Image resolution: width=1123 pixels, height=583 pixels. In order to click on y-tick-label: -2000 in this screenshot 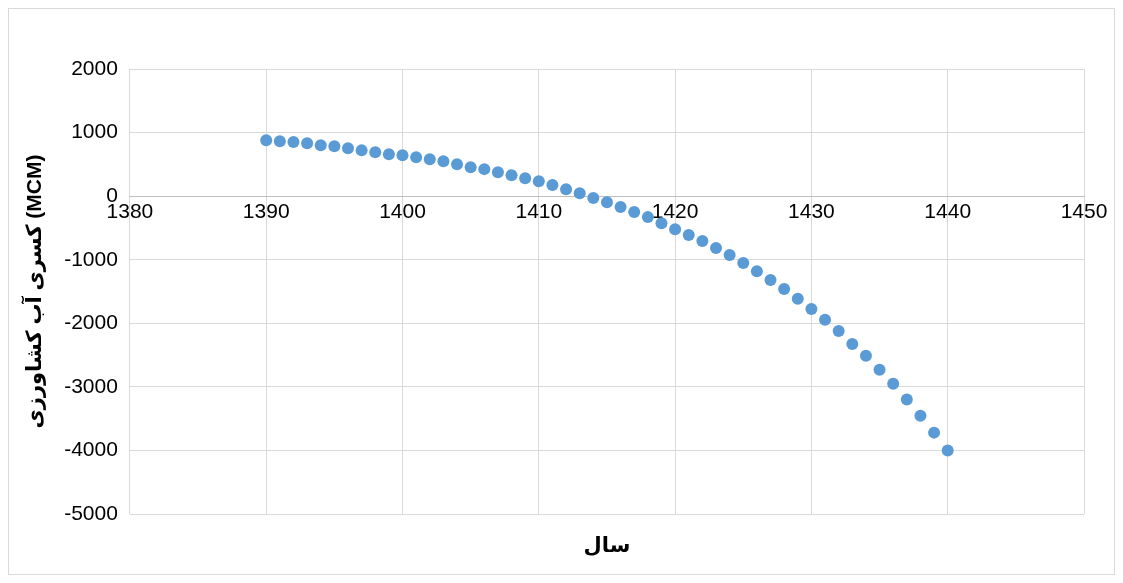, I will do `click(91, 322)`.